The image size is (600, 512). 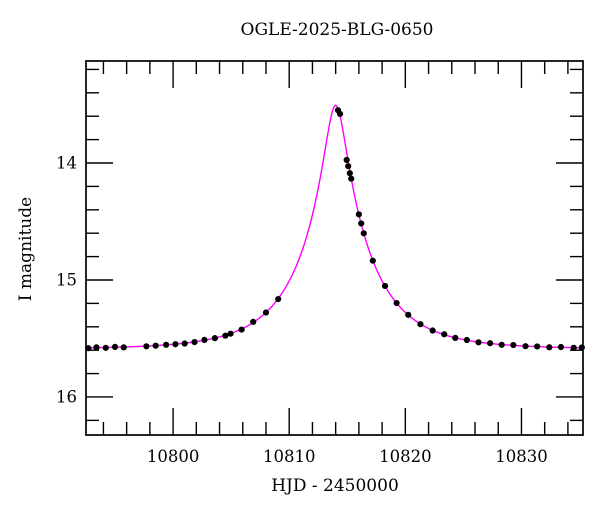 What do you see at coordinates (173, 456) in the screenshot?
I see `x-tick-label: 10800` at bounding box center [173, 456].